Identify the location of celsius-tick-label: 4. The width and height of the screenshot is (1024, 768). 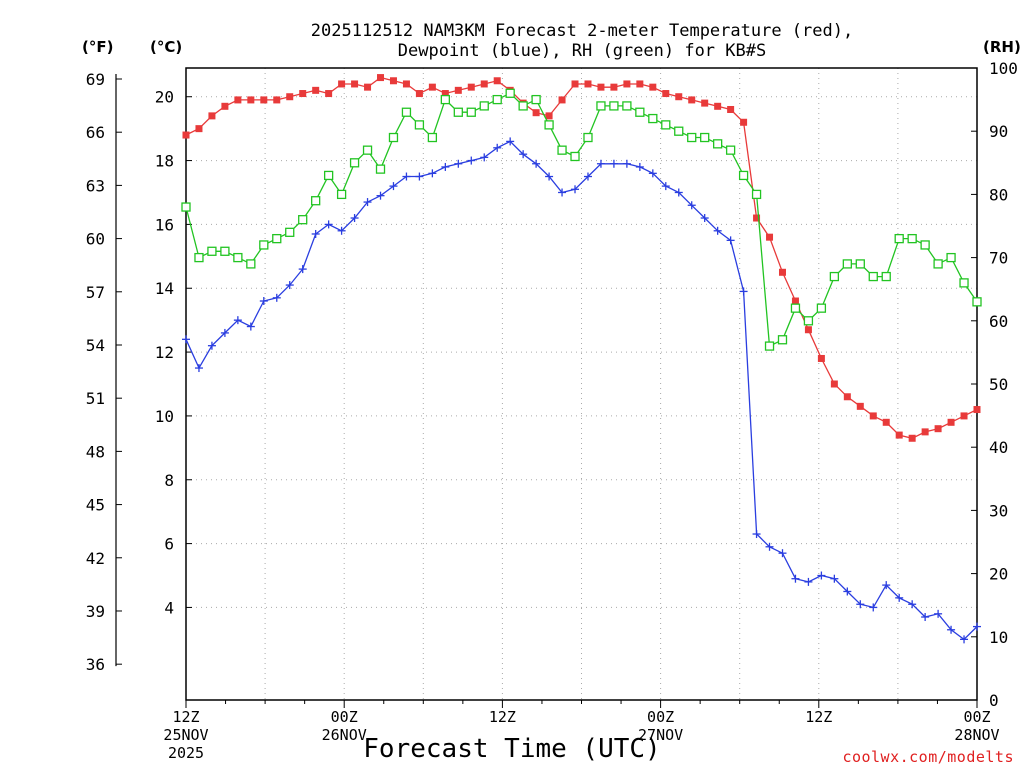
(169, 607).